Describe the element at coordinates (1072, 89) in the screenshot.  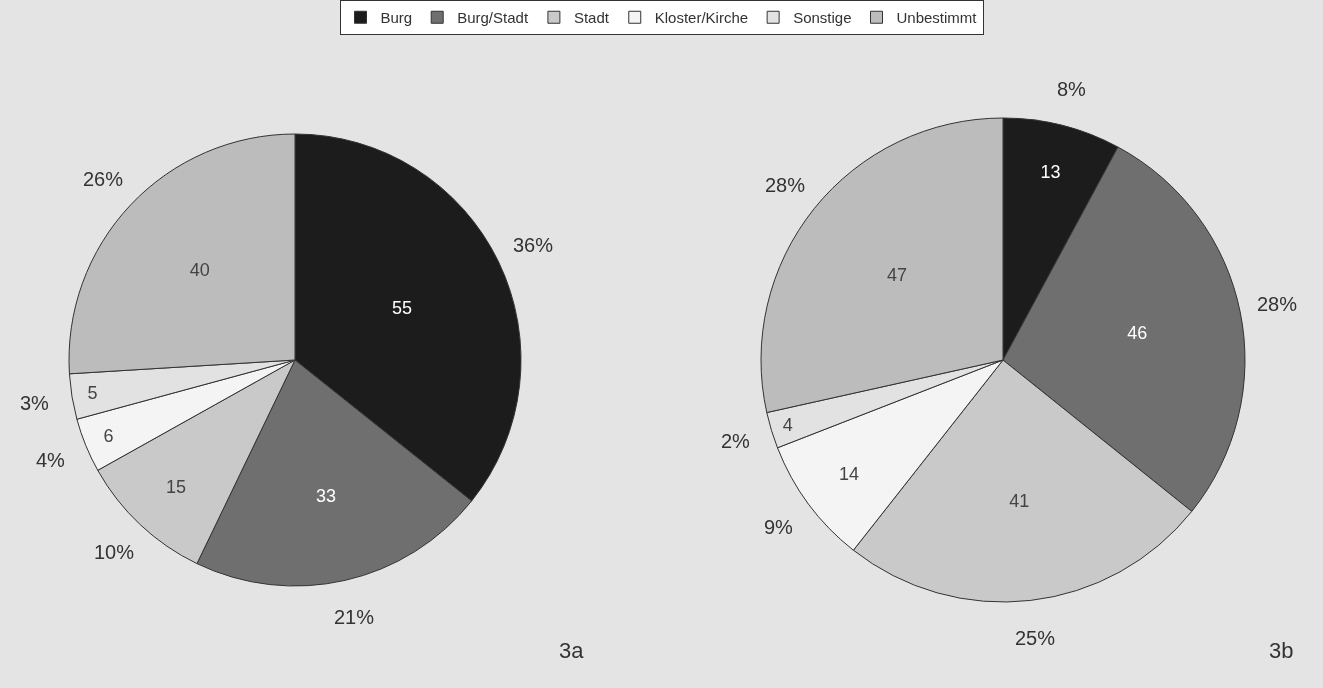
I see `text: 8%` at that location.